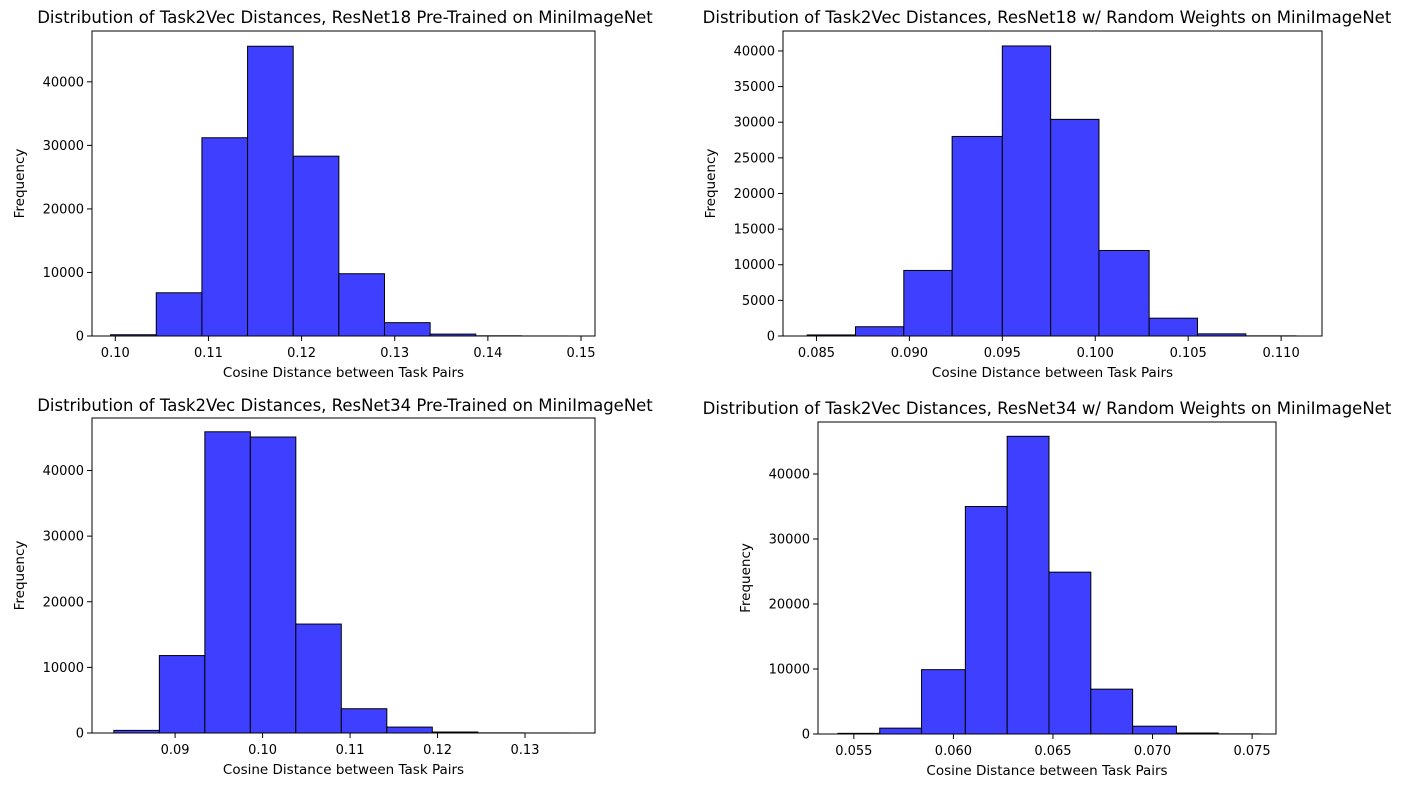 This screenshot has width=1403, height=789. I want to click on x-tick-label: 0.060, so click(953, 751).